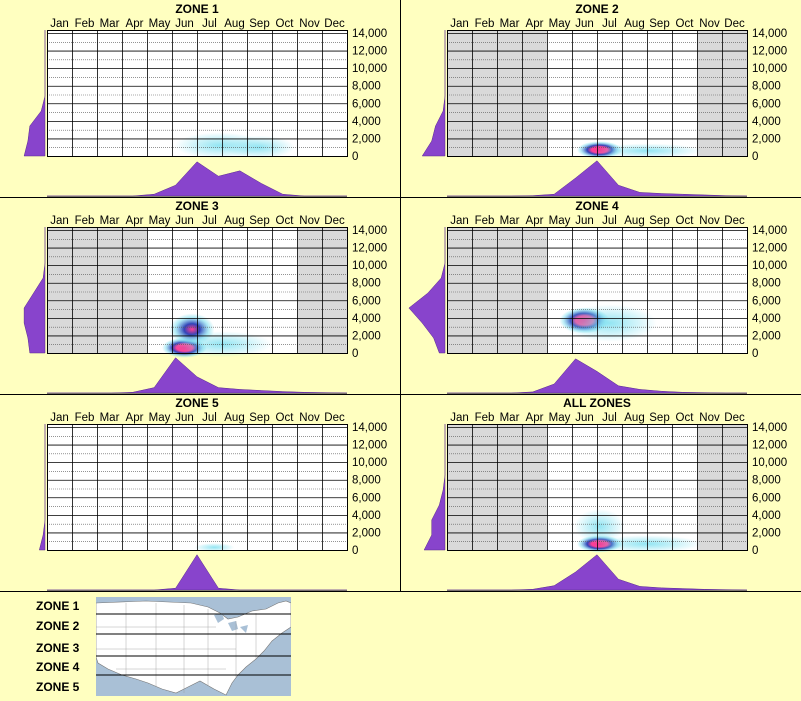  What do you see at coordinates (597, 403) in the screenshot?
I see `chart-title: ALL ZONES` at bounding box center [597, 403].